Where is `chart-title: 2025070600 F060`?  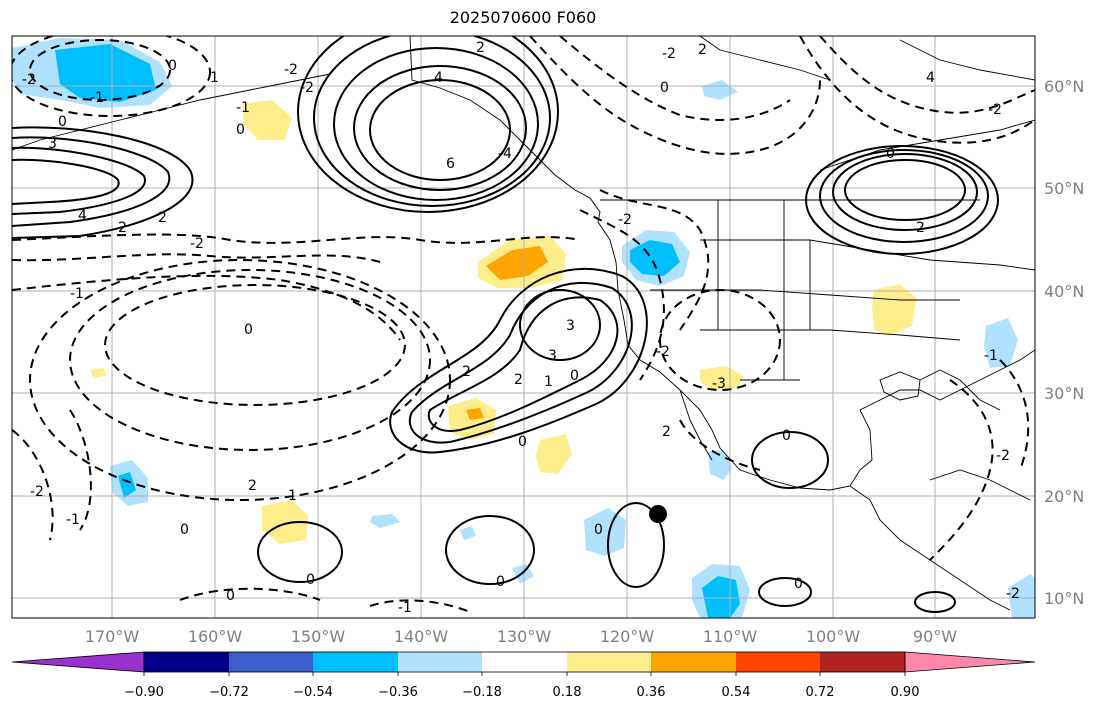 chart-title: 2025070600 F060 is located at coordinates (523, 17).